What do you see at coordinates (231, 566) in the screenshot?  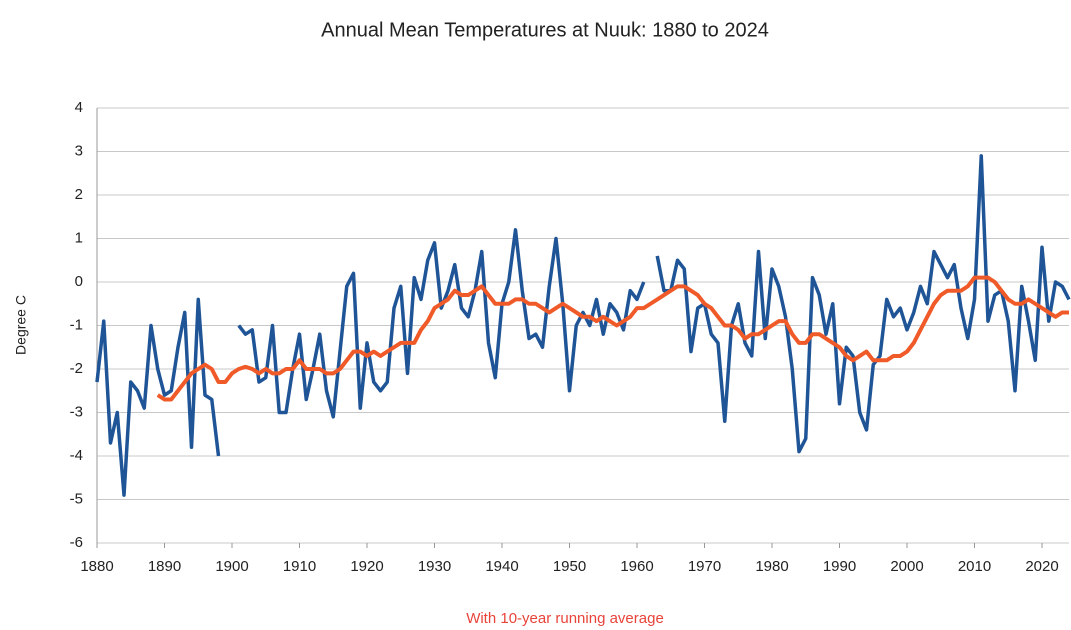 I see `x-tick-label: 1900` at bounding box center [231, 566].